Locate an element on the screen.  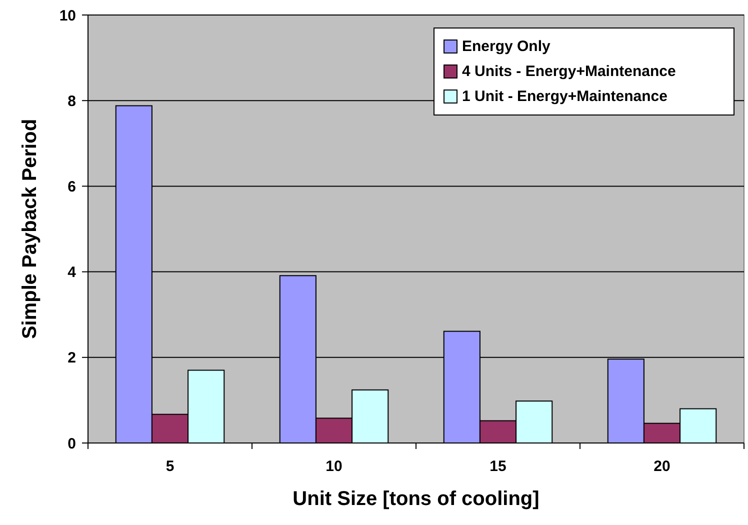
y-tick-label: 0 is located at coordinates (72, 443).